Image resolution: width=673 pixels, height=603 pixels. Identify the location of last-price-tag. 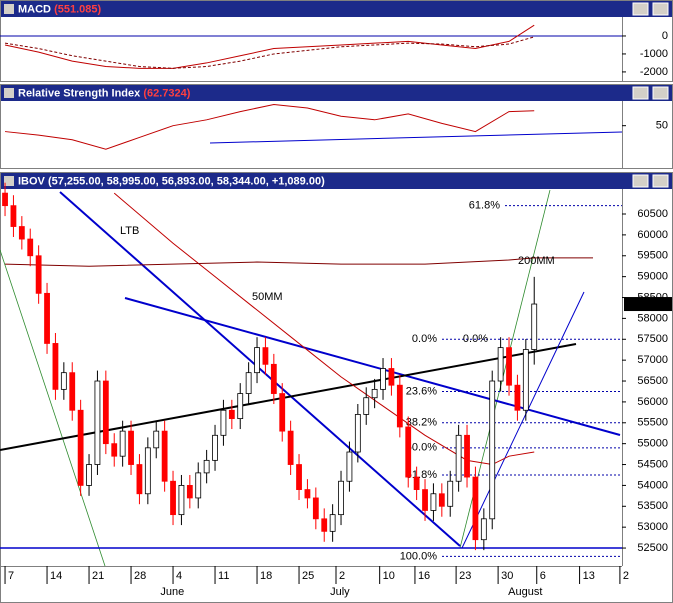
(648, 304).